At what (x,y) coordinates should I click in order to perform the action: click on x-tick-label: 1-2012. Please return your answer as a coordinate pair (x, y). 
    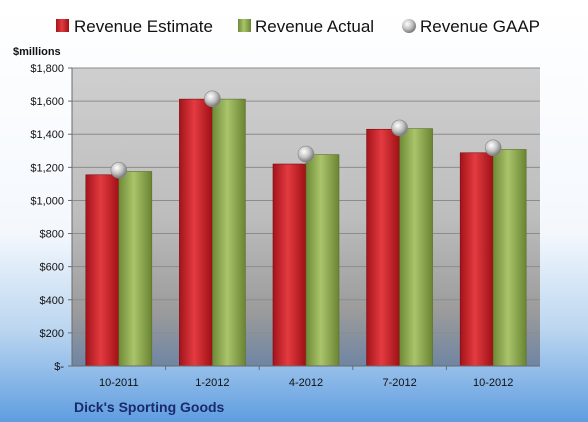
    Looking at the image, I should click on (212, 383).